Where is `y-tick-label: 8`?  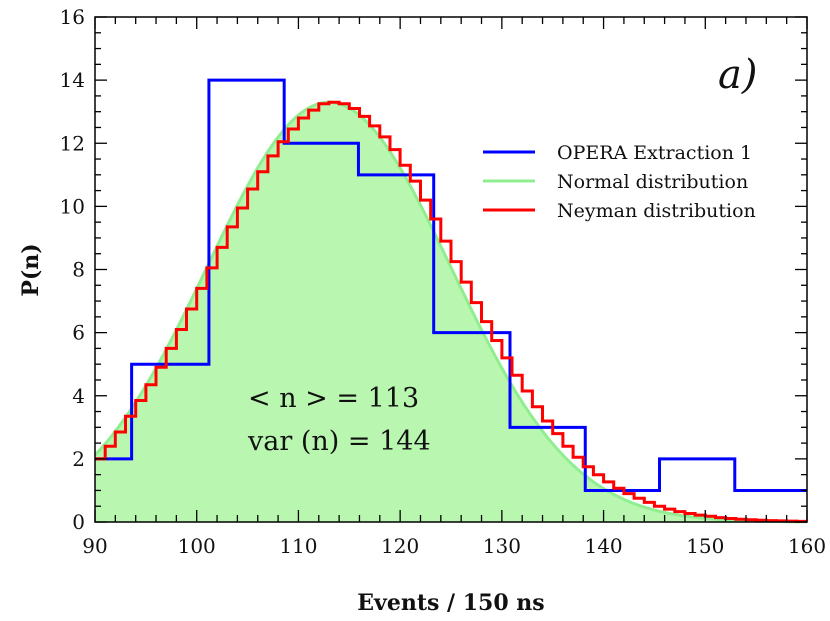 y-tick-label: 8 is located at coordinates (78, 270).